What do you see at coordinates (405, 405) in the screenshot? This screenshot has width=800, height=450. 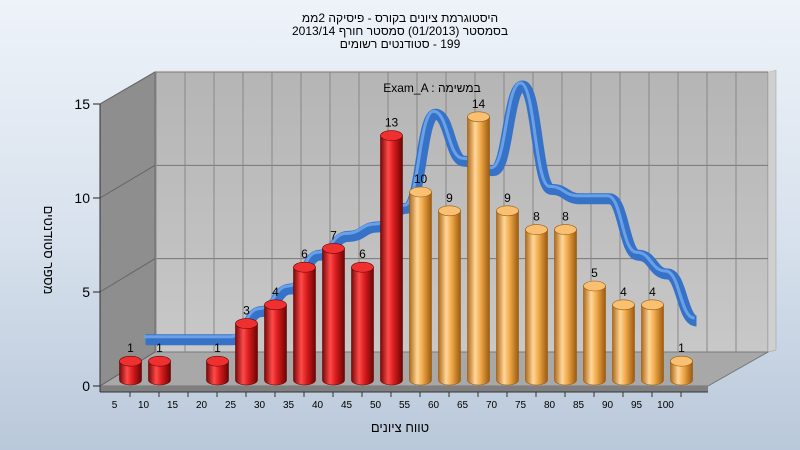 I see `x-tick-label: 55` at bounding box center [405, 405].